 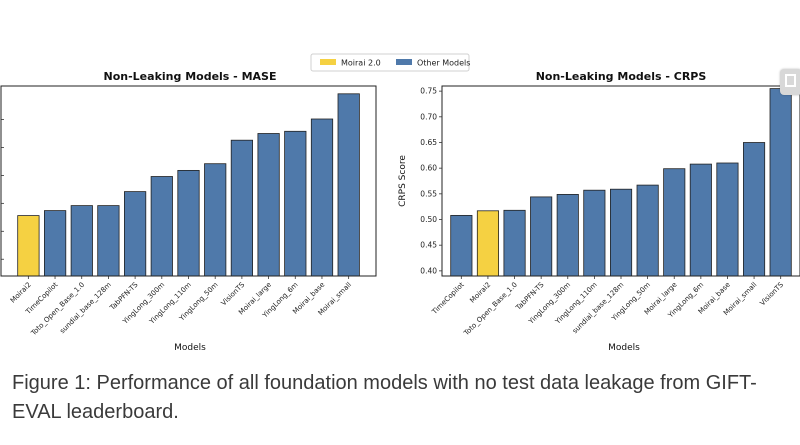 What do you see at coordinates (428, 270) in the screenshot?
I see `y-tick-label: 0.40` at bounding box center [428, 270].